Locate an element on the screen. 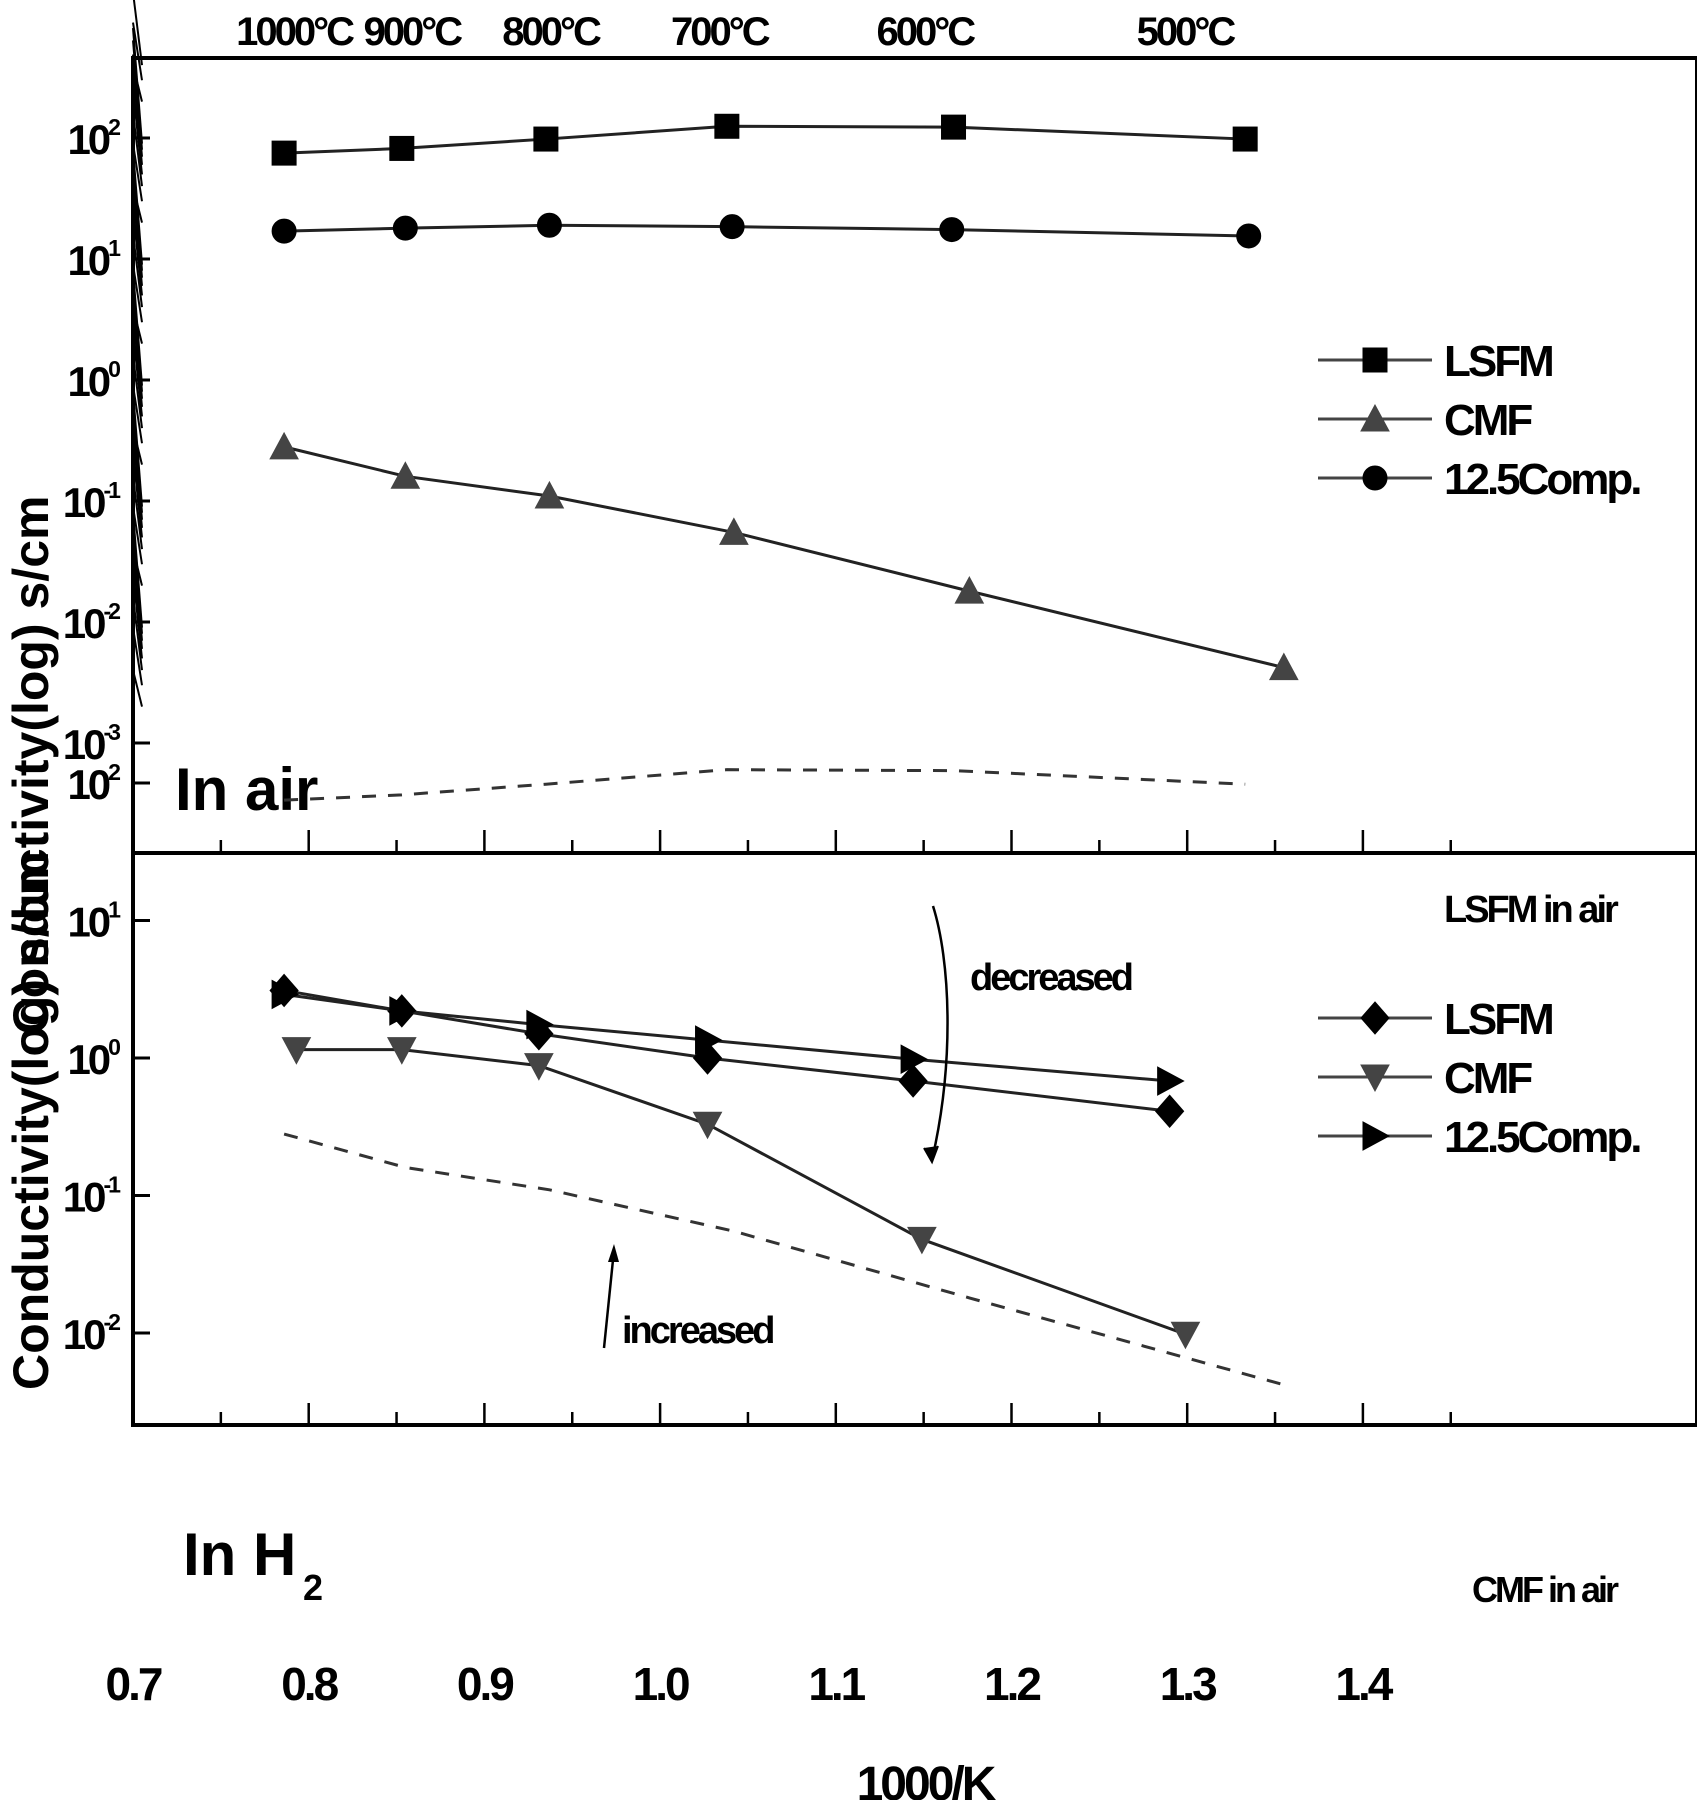 The height and width of the screenshot is (1800, 1697). panel-label-h2-subscript: 2 is located at coordinates (313, 1587).